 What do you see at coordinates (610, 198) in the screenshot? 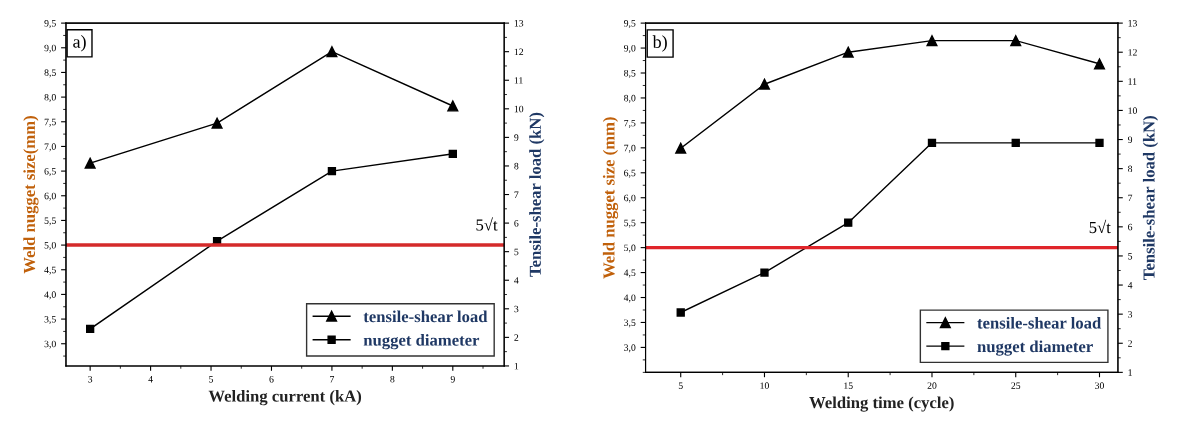
I see `y-axis-title: Weld nugget size (mm)` at bounding box center [610, 198].